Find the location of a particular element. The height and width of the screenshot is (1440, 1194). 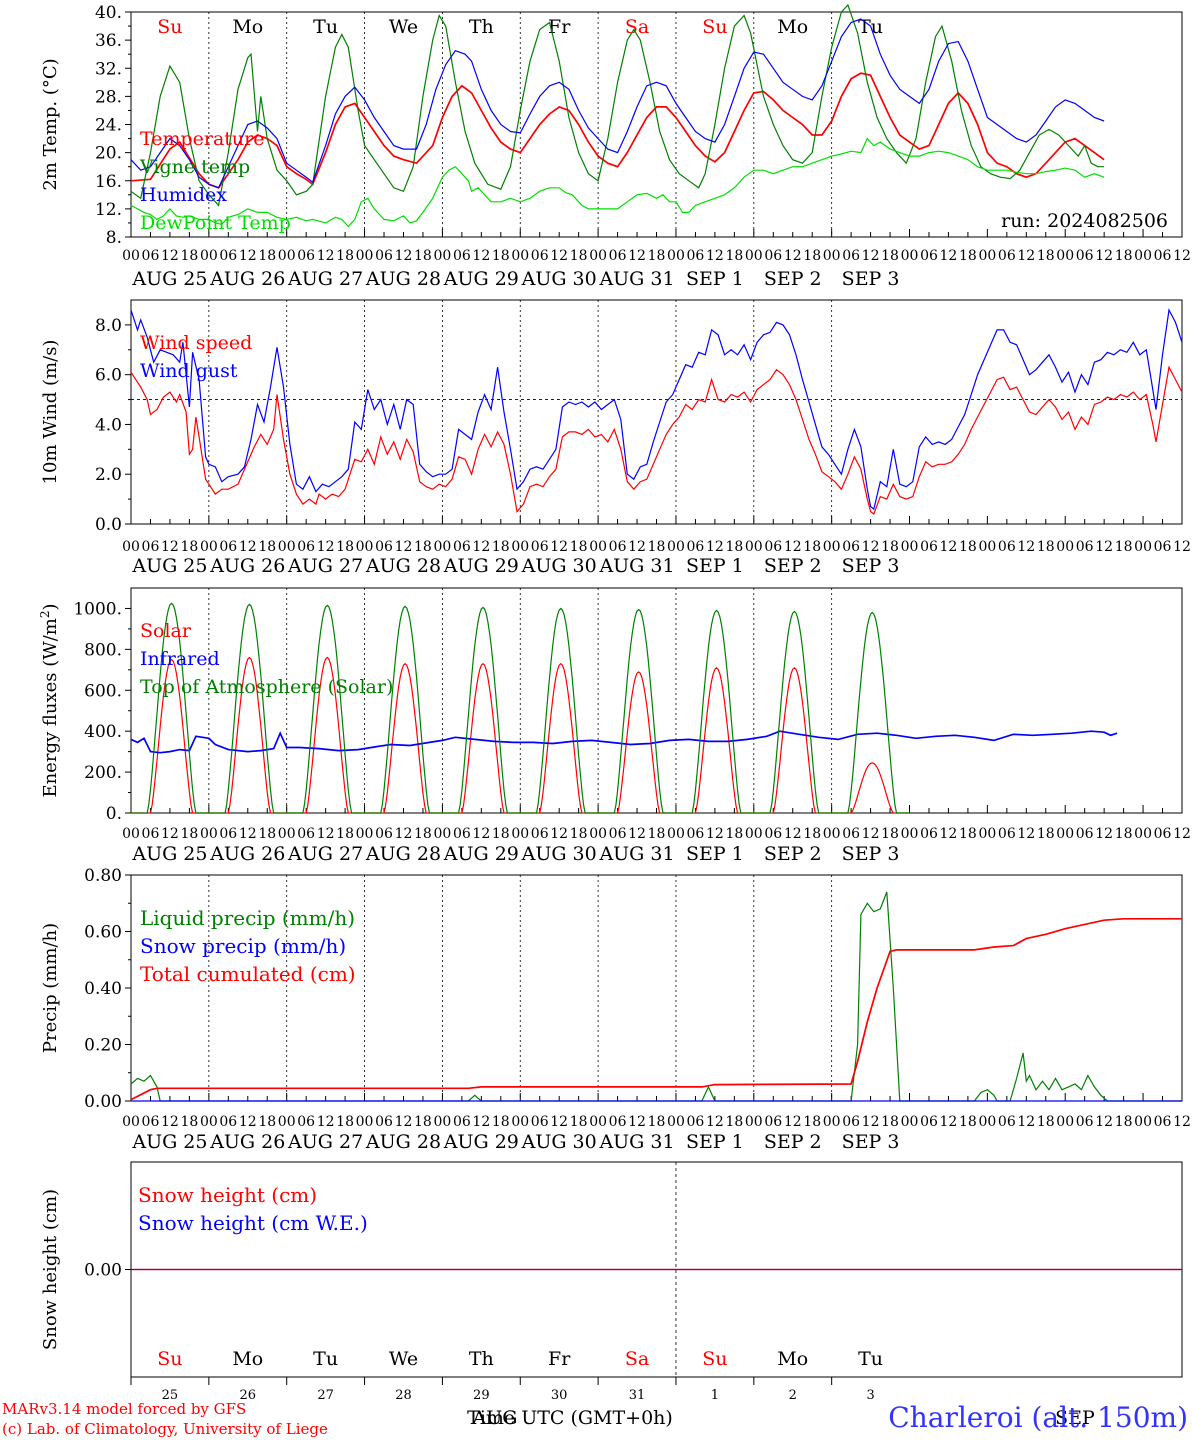

y-tick-label: 40. is located at coordinates (108, 13).